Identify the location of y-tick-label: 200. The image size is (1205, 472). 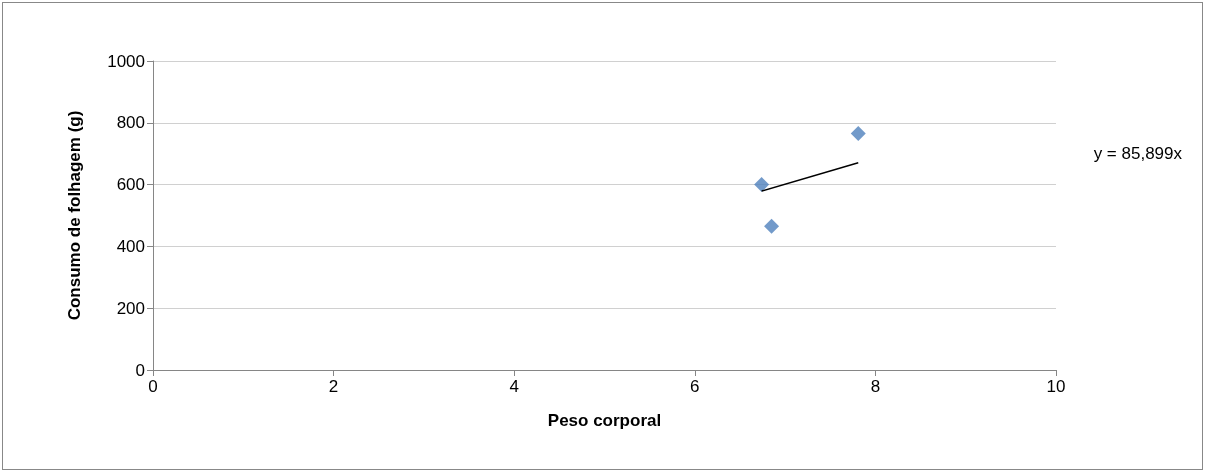
(130, 308).